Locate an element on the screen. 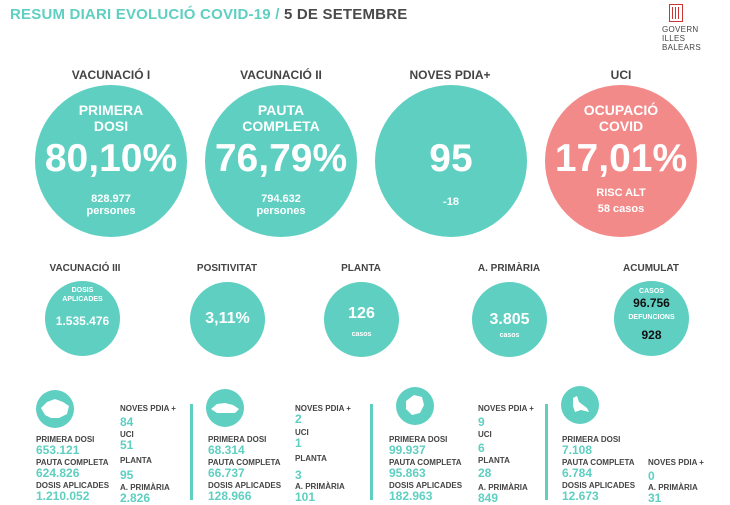  mallorca-dosis-aplicades: 1.210.052 is located at coordinates (63, 496).